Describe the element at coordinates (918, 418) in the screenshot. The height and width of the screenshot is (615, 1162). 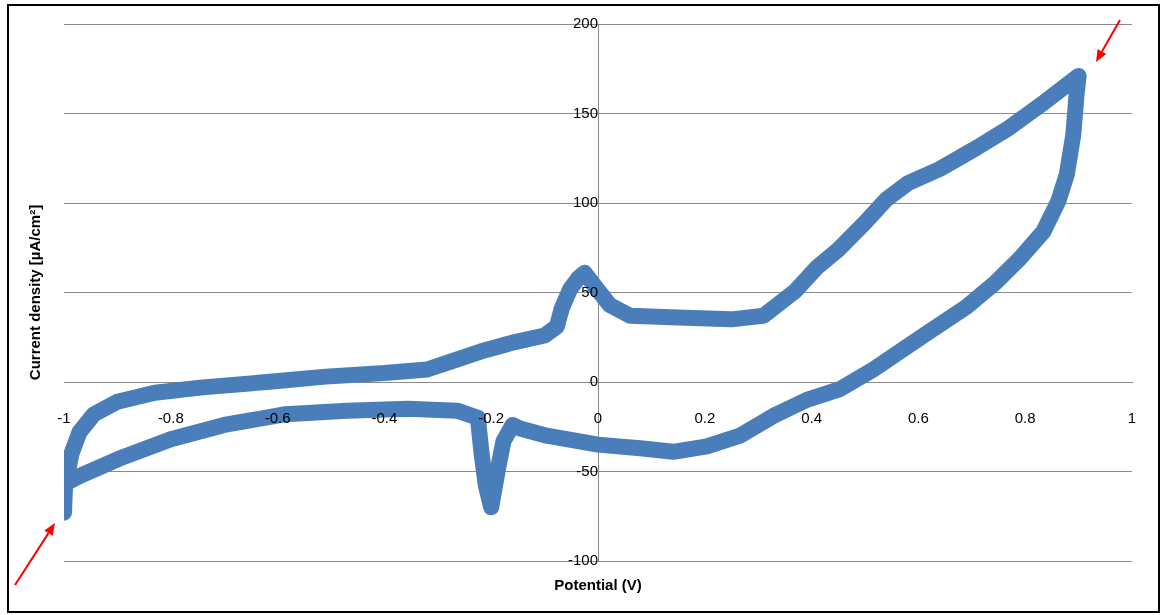
I see `x-tick-label: 0.6` at that location.